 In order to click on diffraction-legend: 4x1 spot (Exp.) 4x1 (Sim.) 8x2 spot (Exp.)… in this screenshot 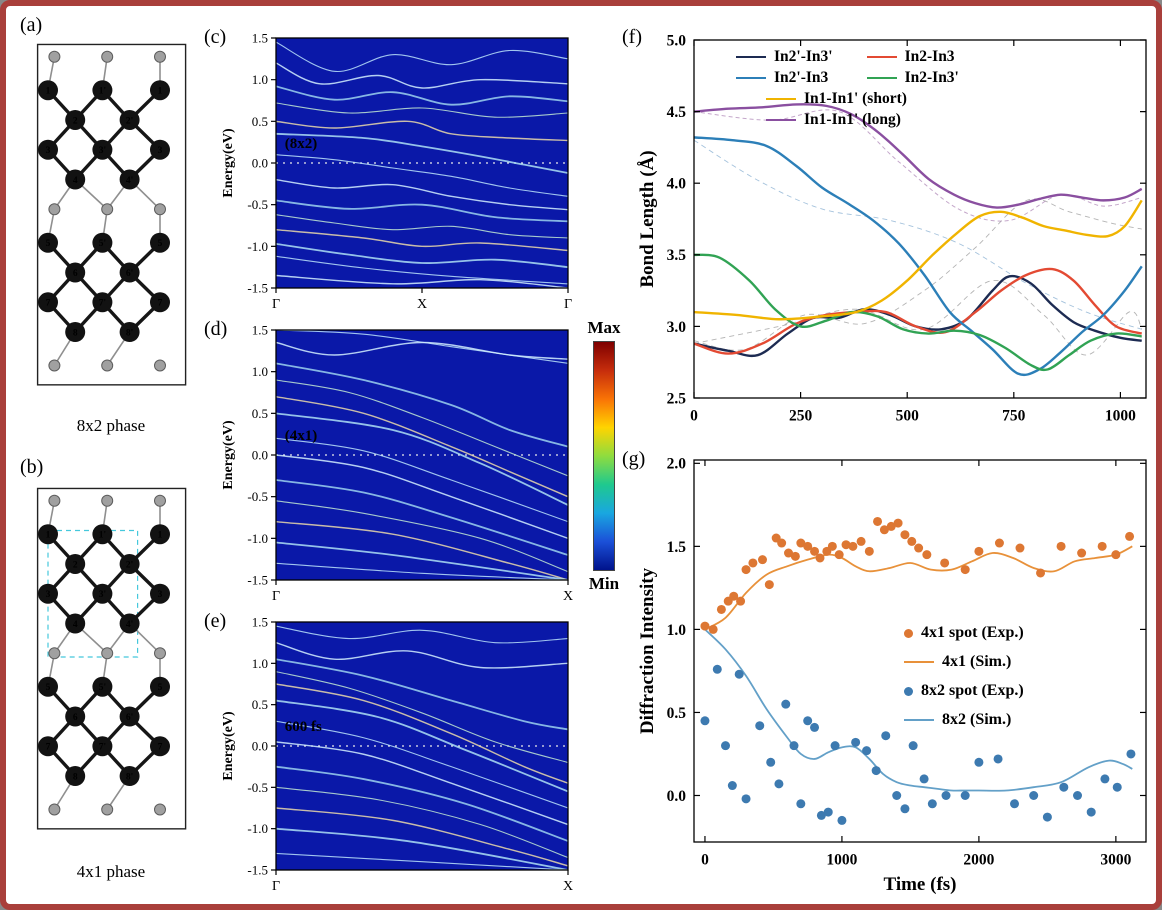, I will do `click(964, 676)`.